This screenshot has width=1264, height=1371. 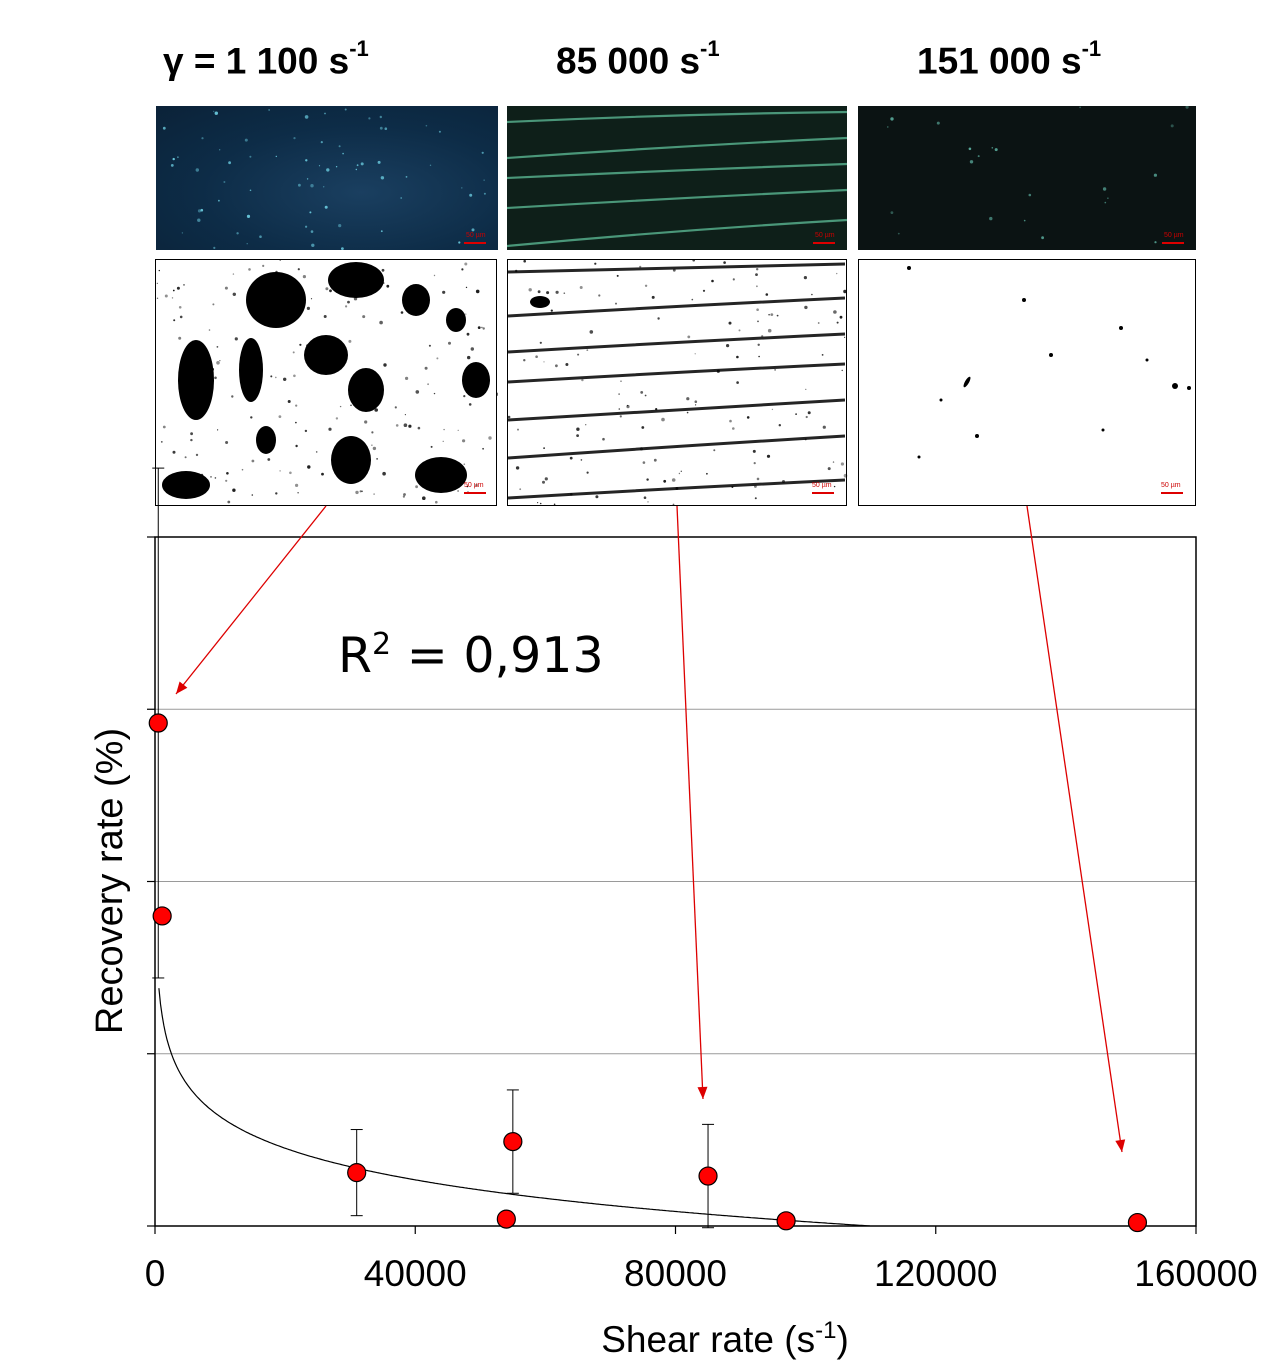 What do you see at coordinates (999, 61) in the screenshot?
I see `panel-header-3-text: 151 000 s` at bounding box center [999, 61].